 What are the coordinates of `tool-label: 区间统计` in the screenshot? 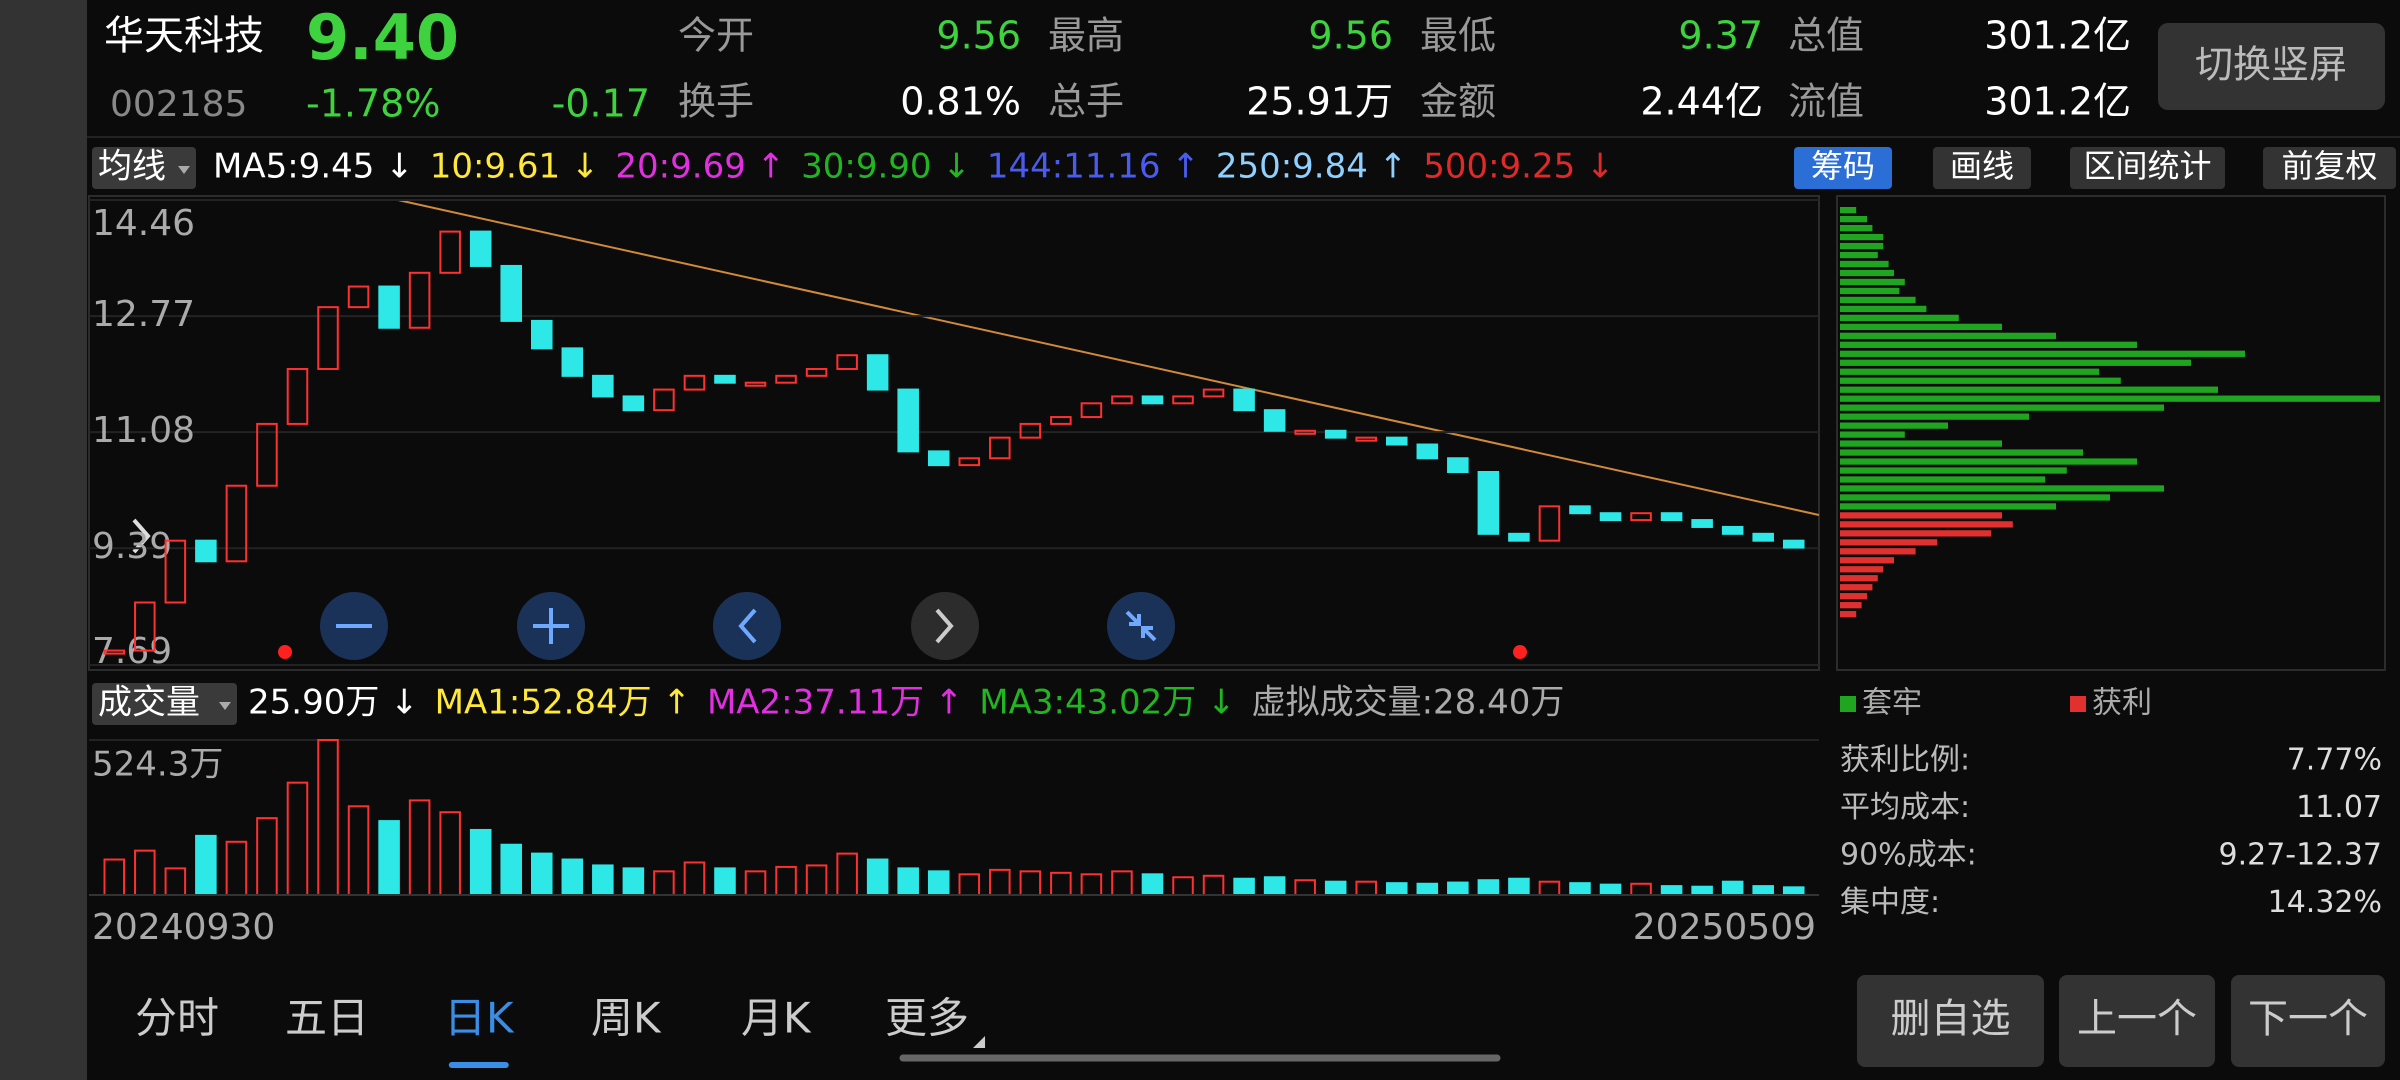 It's located at (2147, 166).